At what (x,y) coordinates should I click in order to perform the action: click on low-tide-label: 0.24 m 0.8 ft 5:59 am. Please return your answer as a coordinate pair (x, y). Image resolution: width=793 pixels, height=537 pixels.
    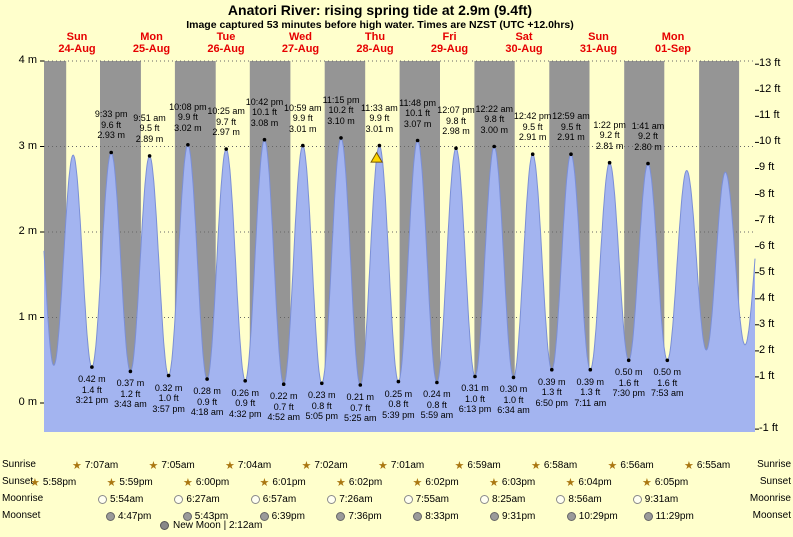
    Looking at the image, I should click on (437, 405).